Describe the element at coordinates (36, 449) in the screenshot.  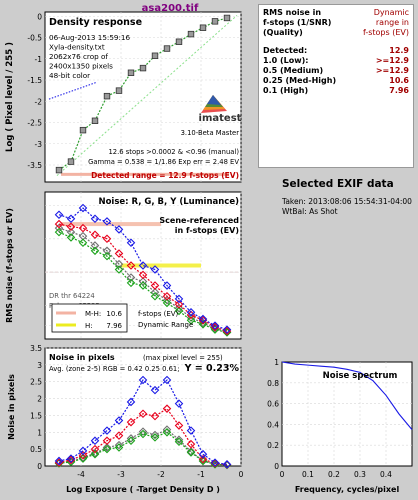
I see `y-tick-label: 0.5` at that location.